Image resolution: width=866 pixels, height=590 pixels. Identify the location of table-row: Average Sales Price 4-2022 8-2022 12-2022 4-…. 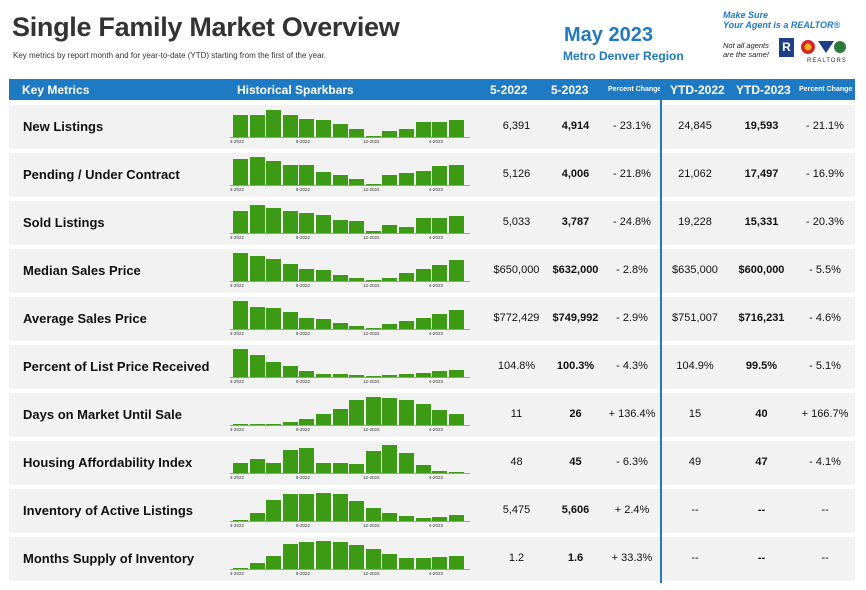
(432, 319).